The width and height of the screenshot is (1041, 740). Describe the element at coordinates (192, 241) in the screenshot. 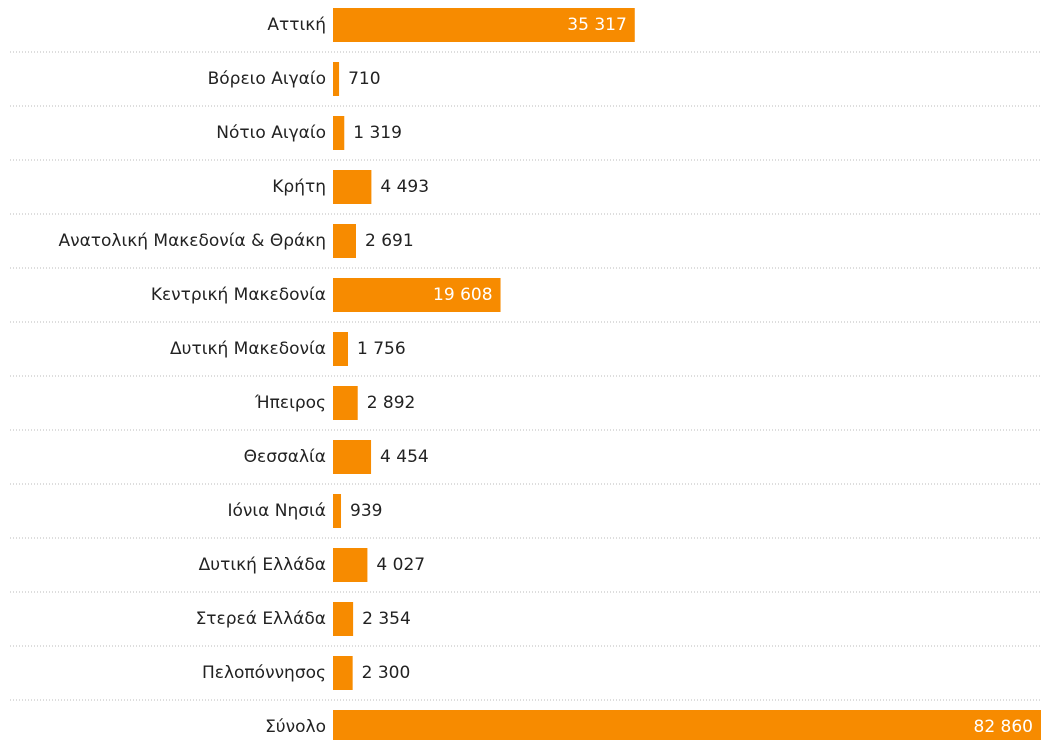

I see `category-label: Ανατολική Μακεδονία & Θράκη` at that location.